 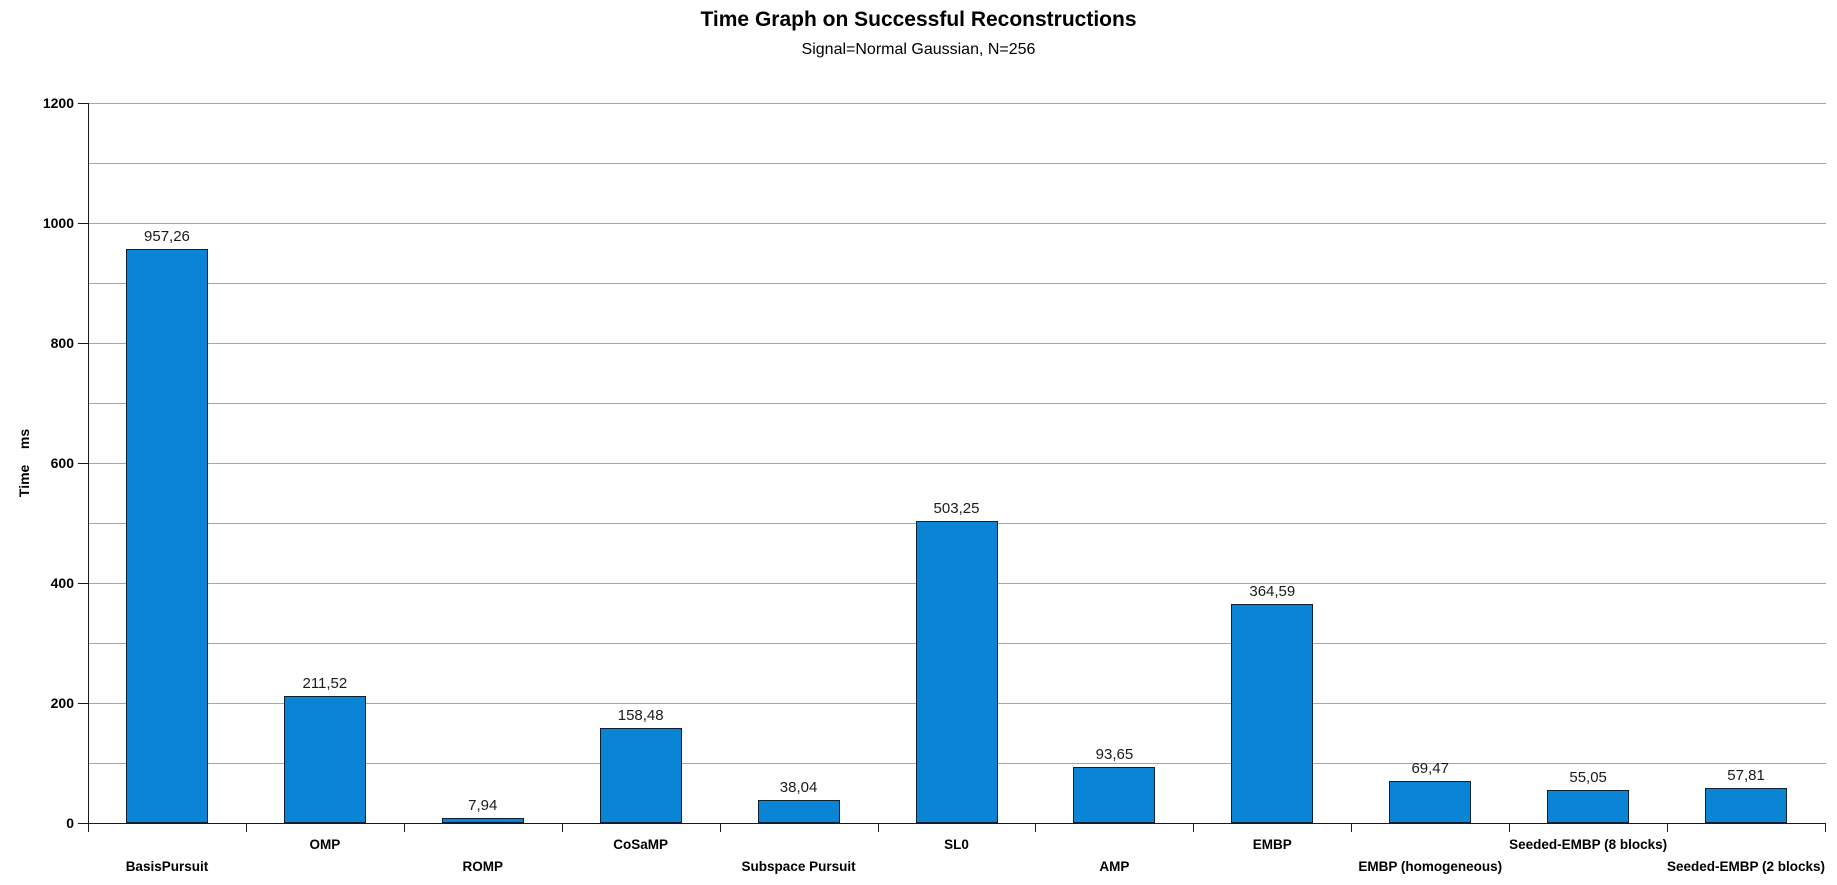 I want to click on bar-value-label: 7,94, so click(x=483, y=806).